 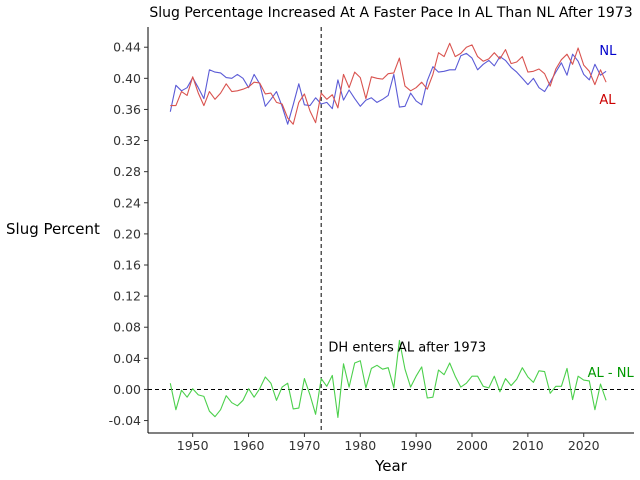 I want to click on y-axis-title: Slug Percent, so click(x=53, y=229).